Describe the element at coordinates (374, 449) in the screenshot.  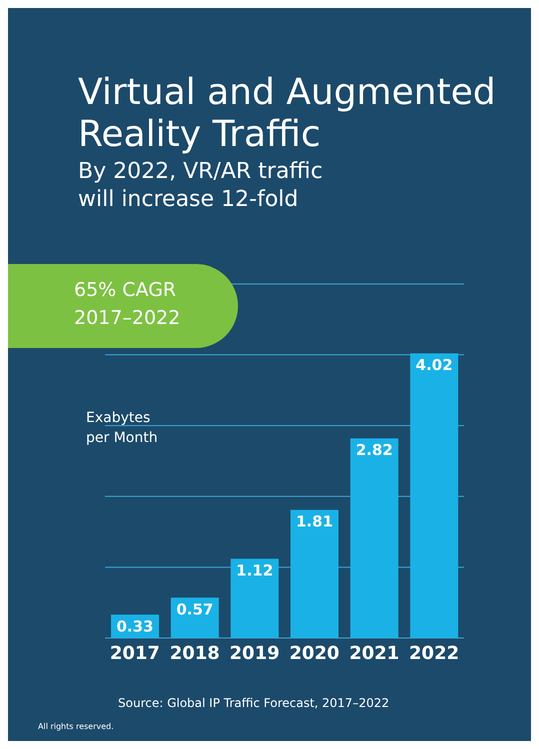
I see `data-label: 2.82` at that location.